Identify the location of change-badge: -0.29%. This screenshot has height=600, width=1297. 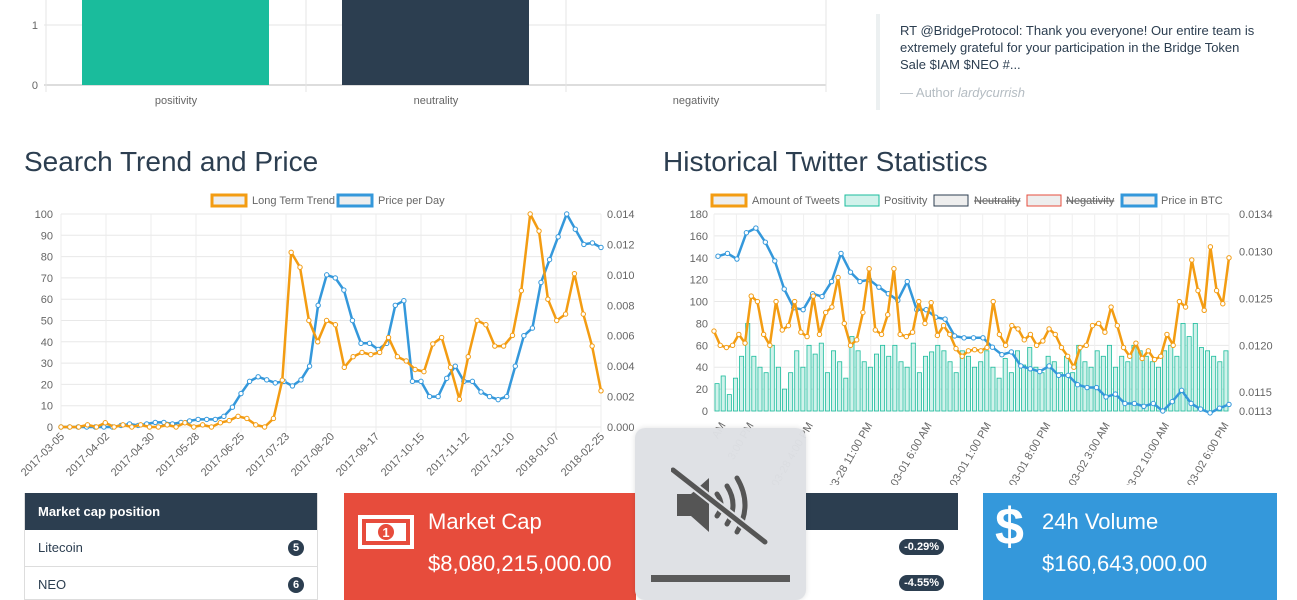
(921, 547).